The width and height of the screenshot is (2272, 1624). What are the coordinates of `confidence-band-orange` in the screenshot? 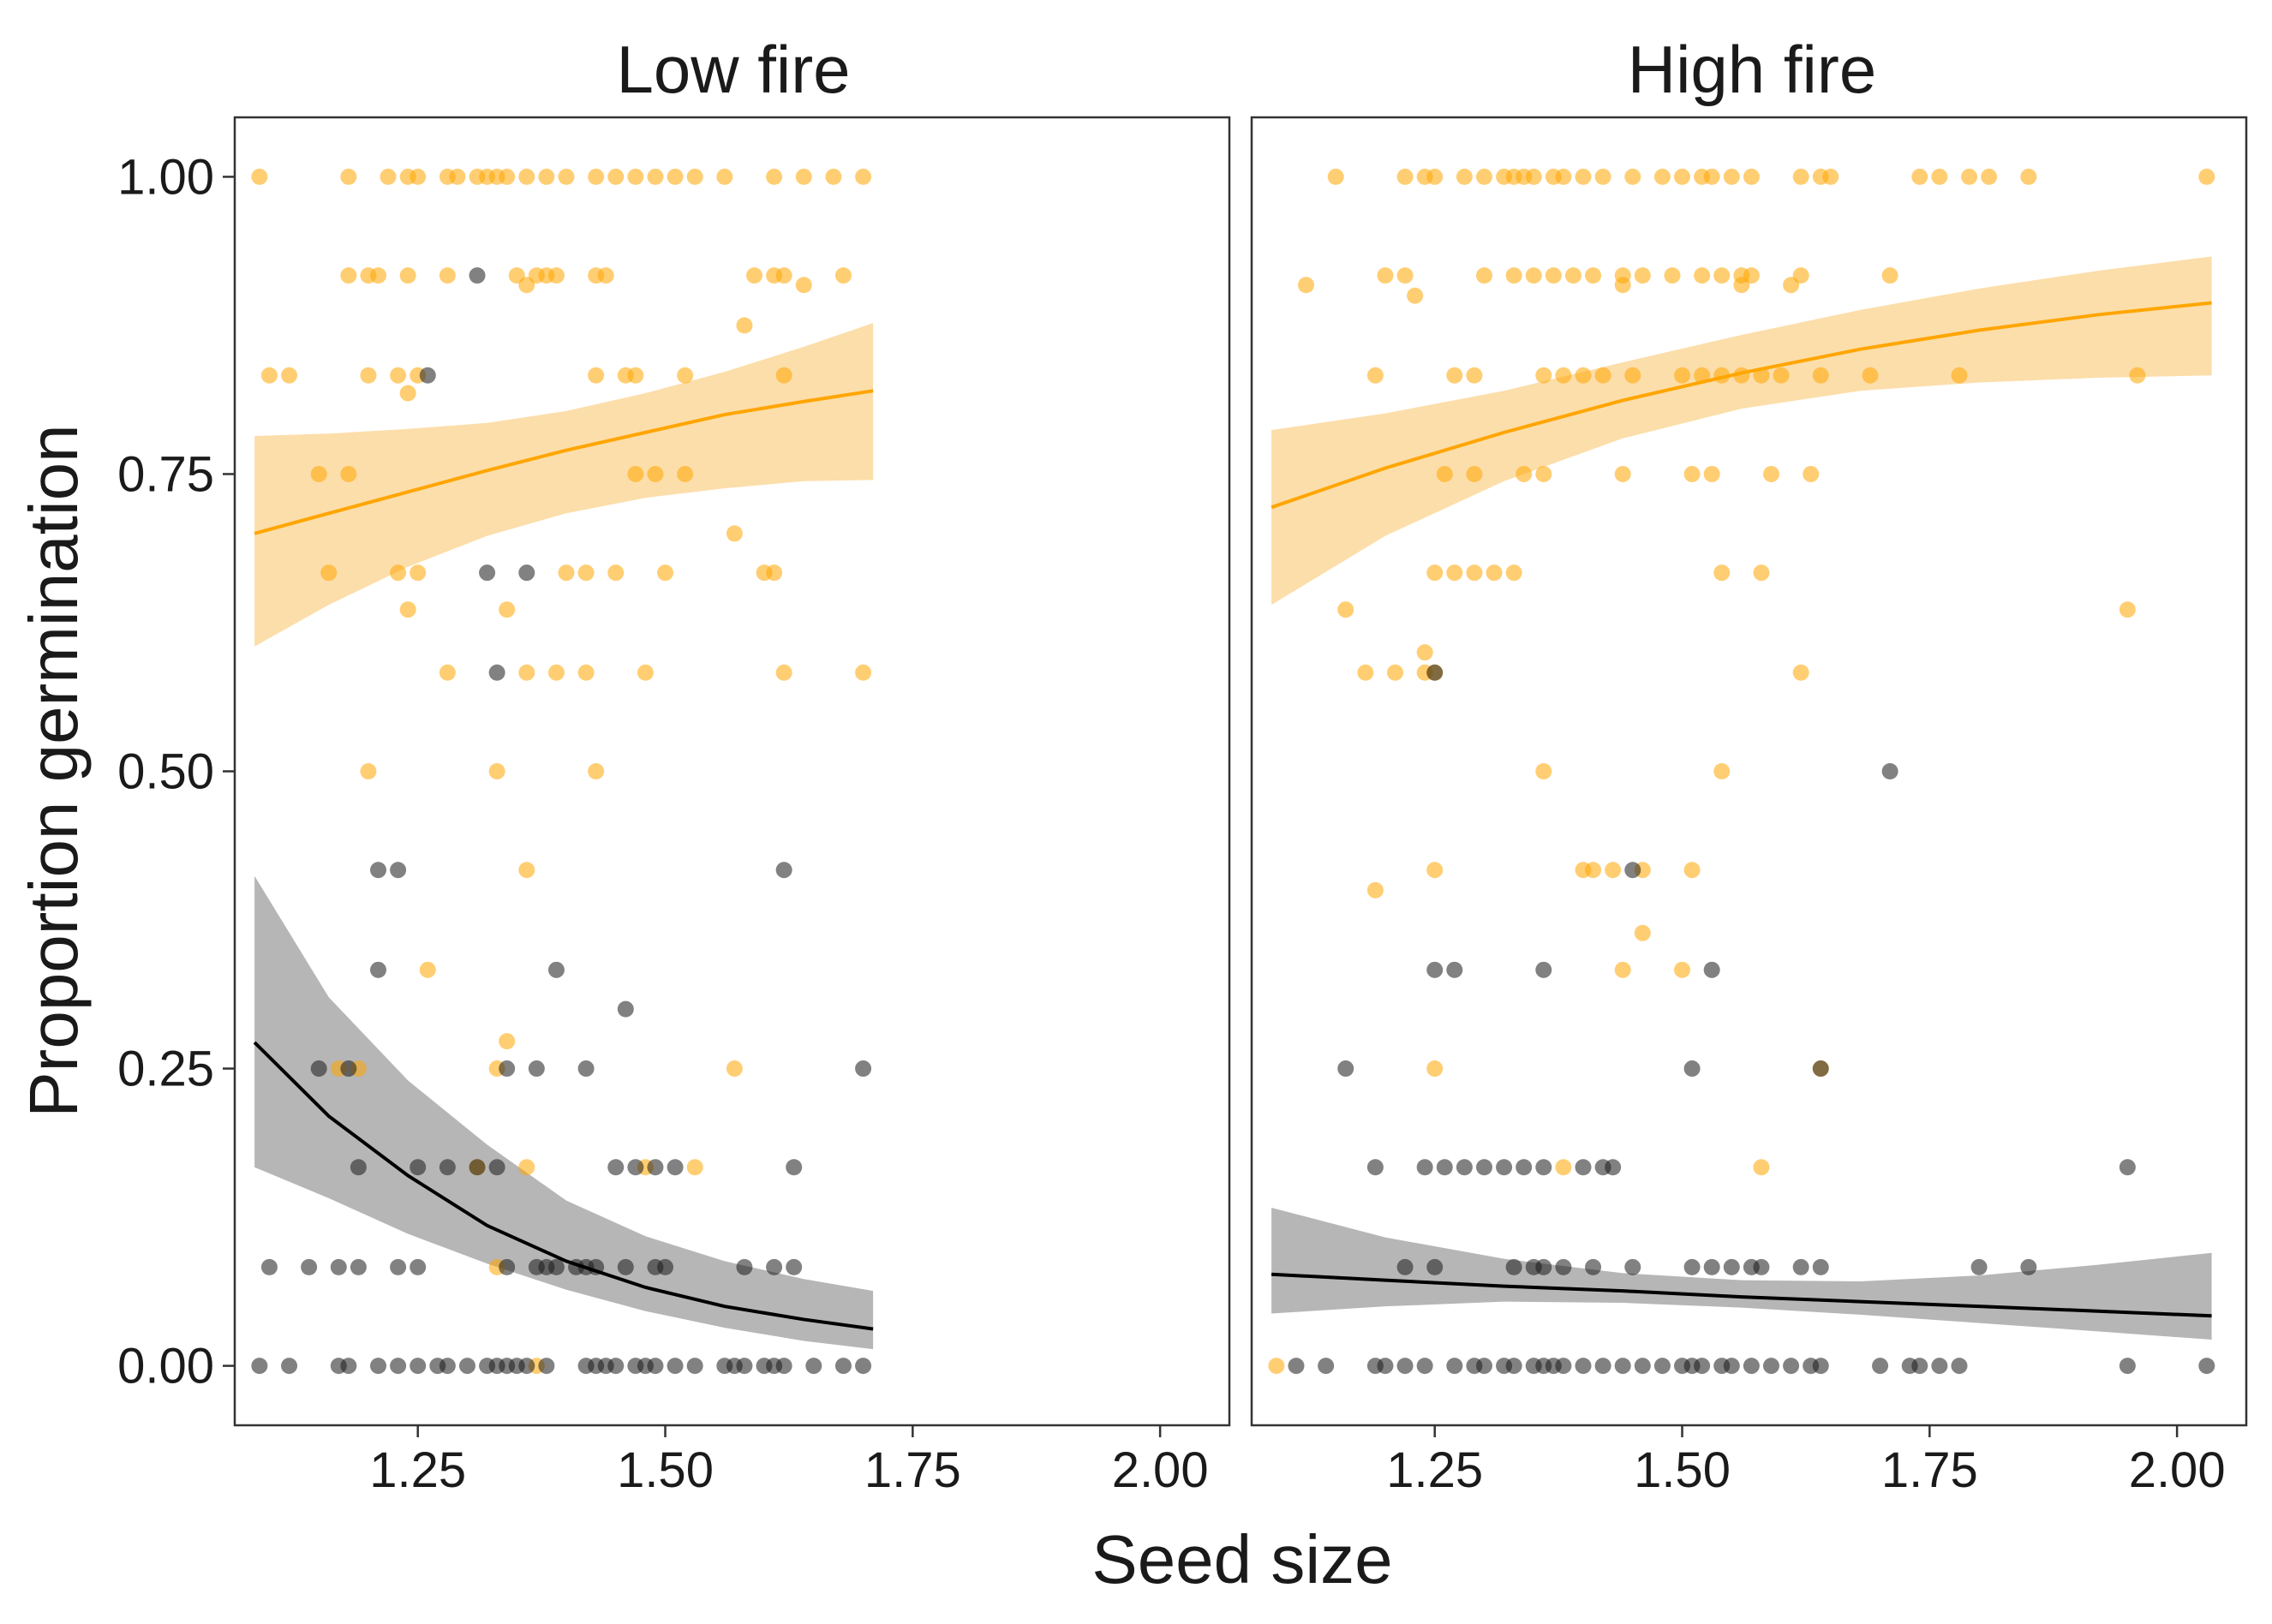 It's located at (1741, 431).